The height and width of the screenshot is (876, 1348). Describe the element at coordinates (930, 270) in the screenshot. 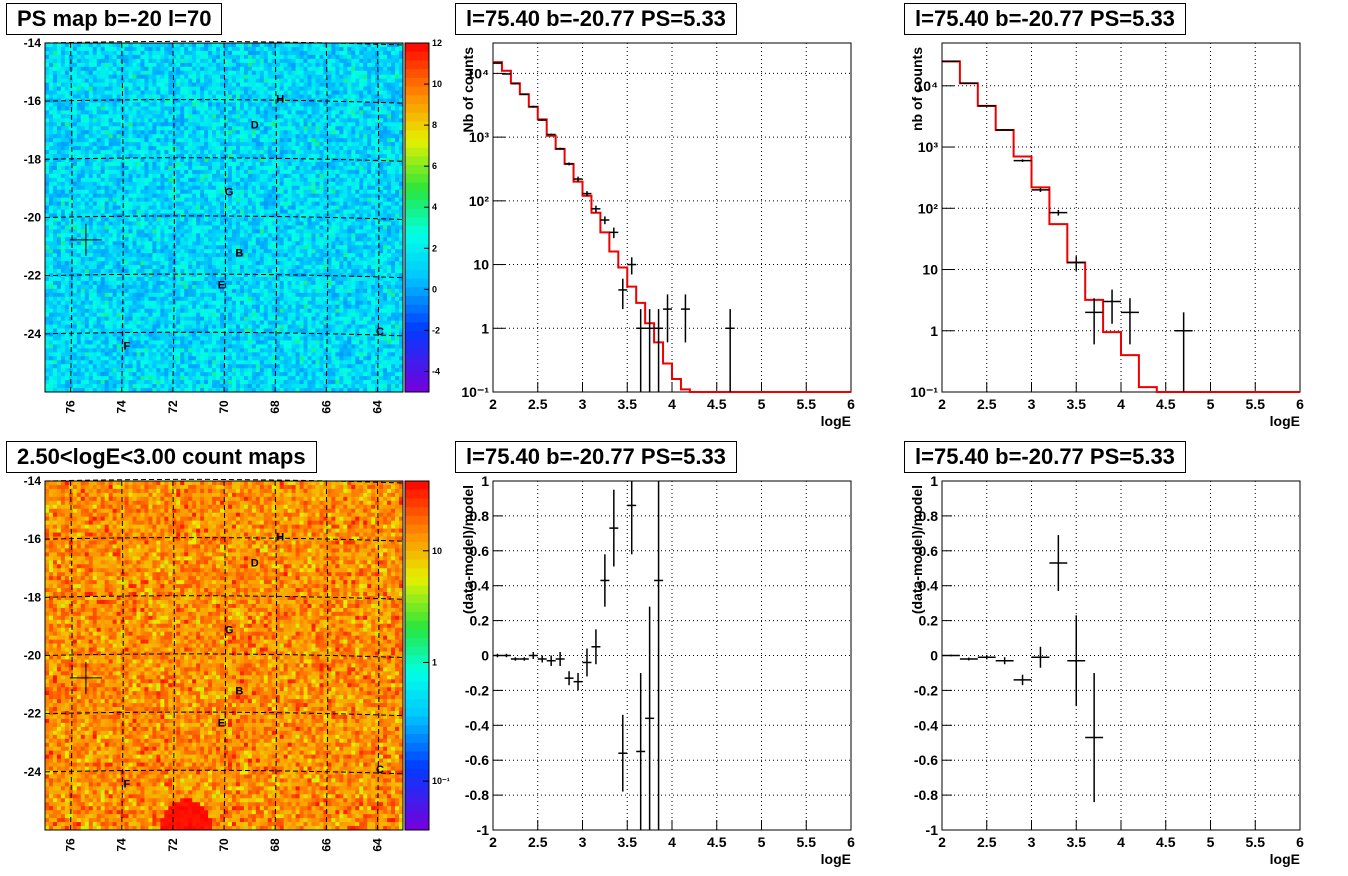

I see `spec2-y-tick-label: 10` at that location.